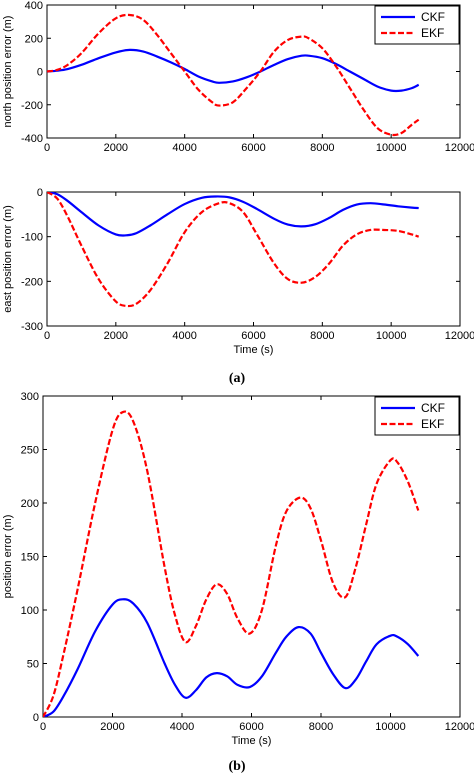 The image size is (474, 775). I want to click on y-tick-label: 250, so click(30, 451).